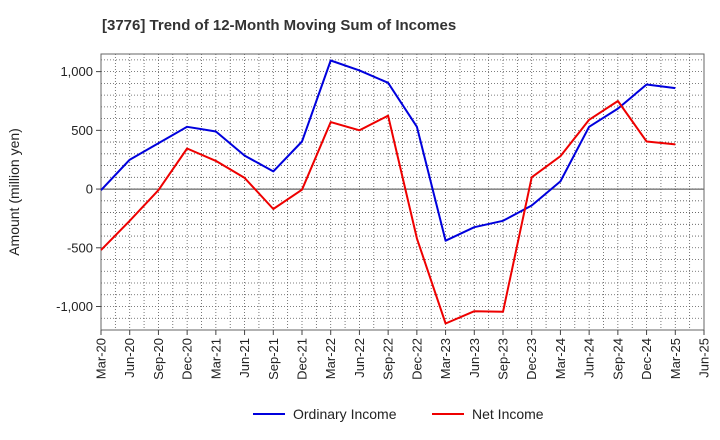 This screenshot has width=720, height=440. I want to click on x-tick-label: Dec-24, so click(646, 359).